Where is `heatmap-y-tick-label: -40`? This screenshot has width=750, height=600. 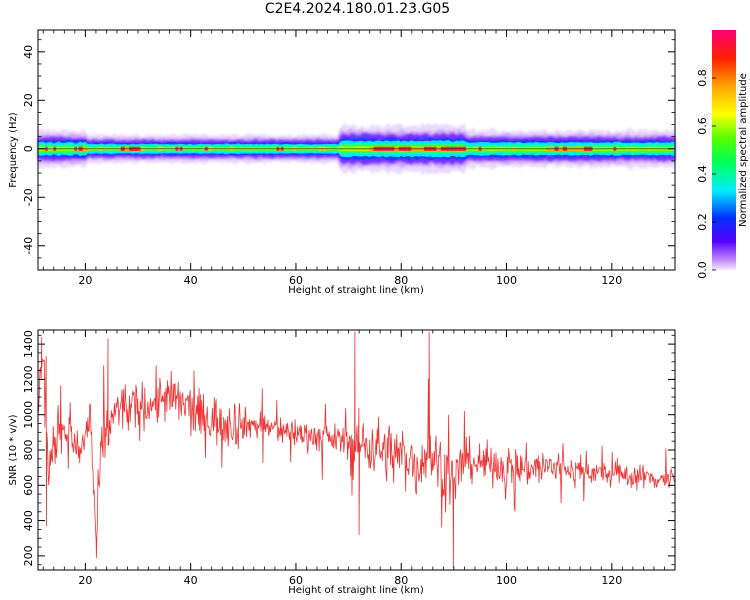
heatmap-y-tick-label: -40 is located at coordinates (28, 246).